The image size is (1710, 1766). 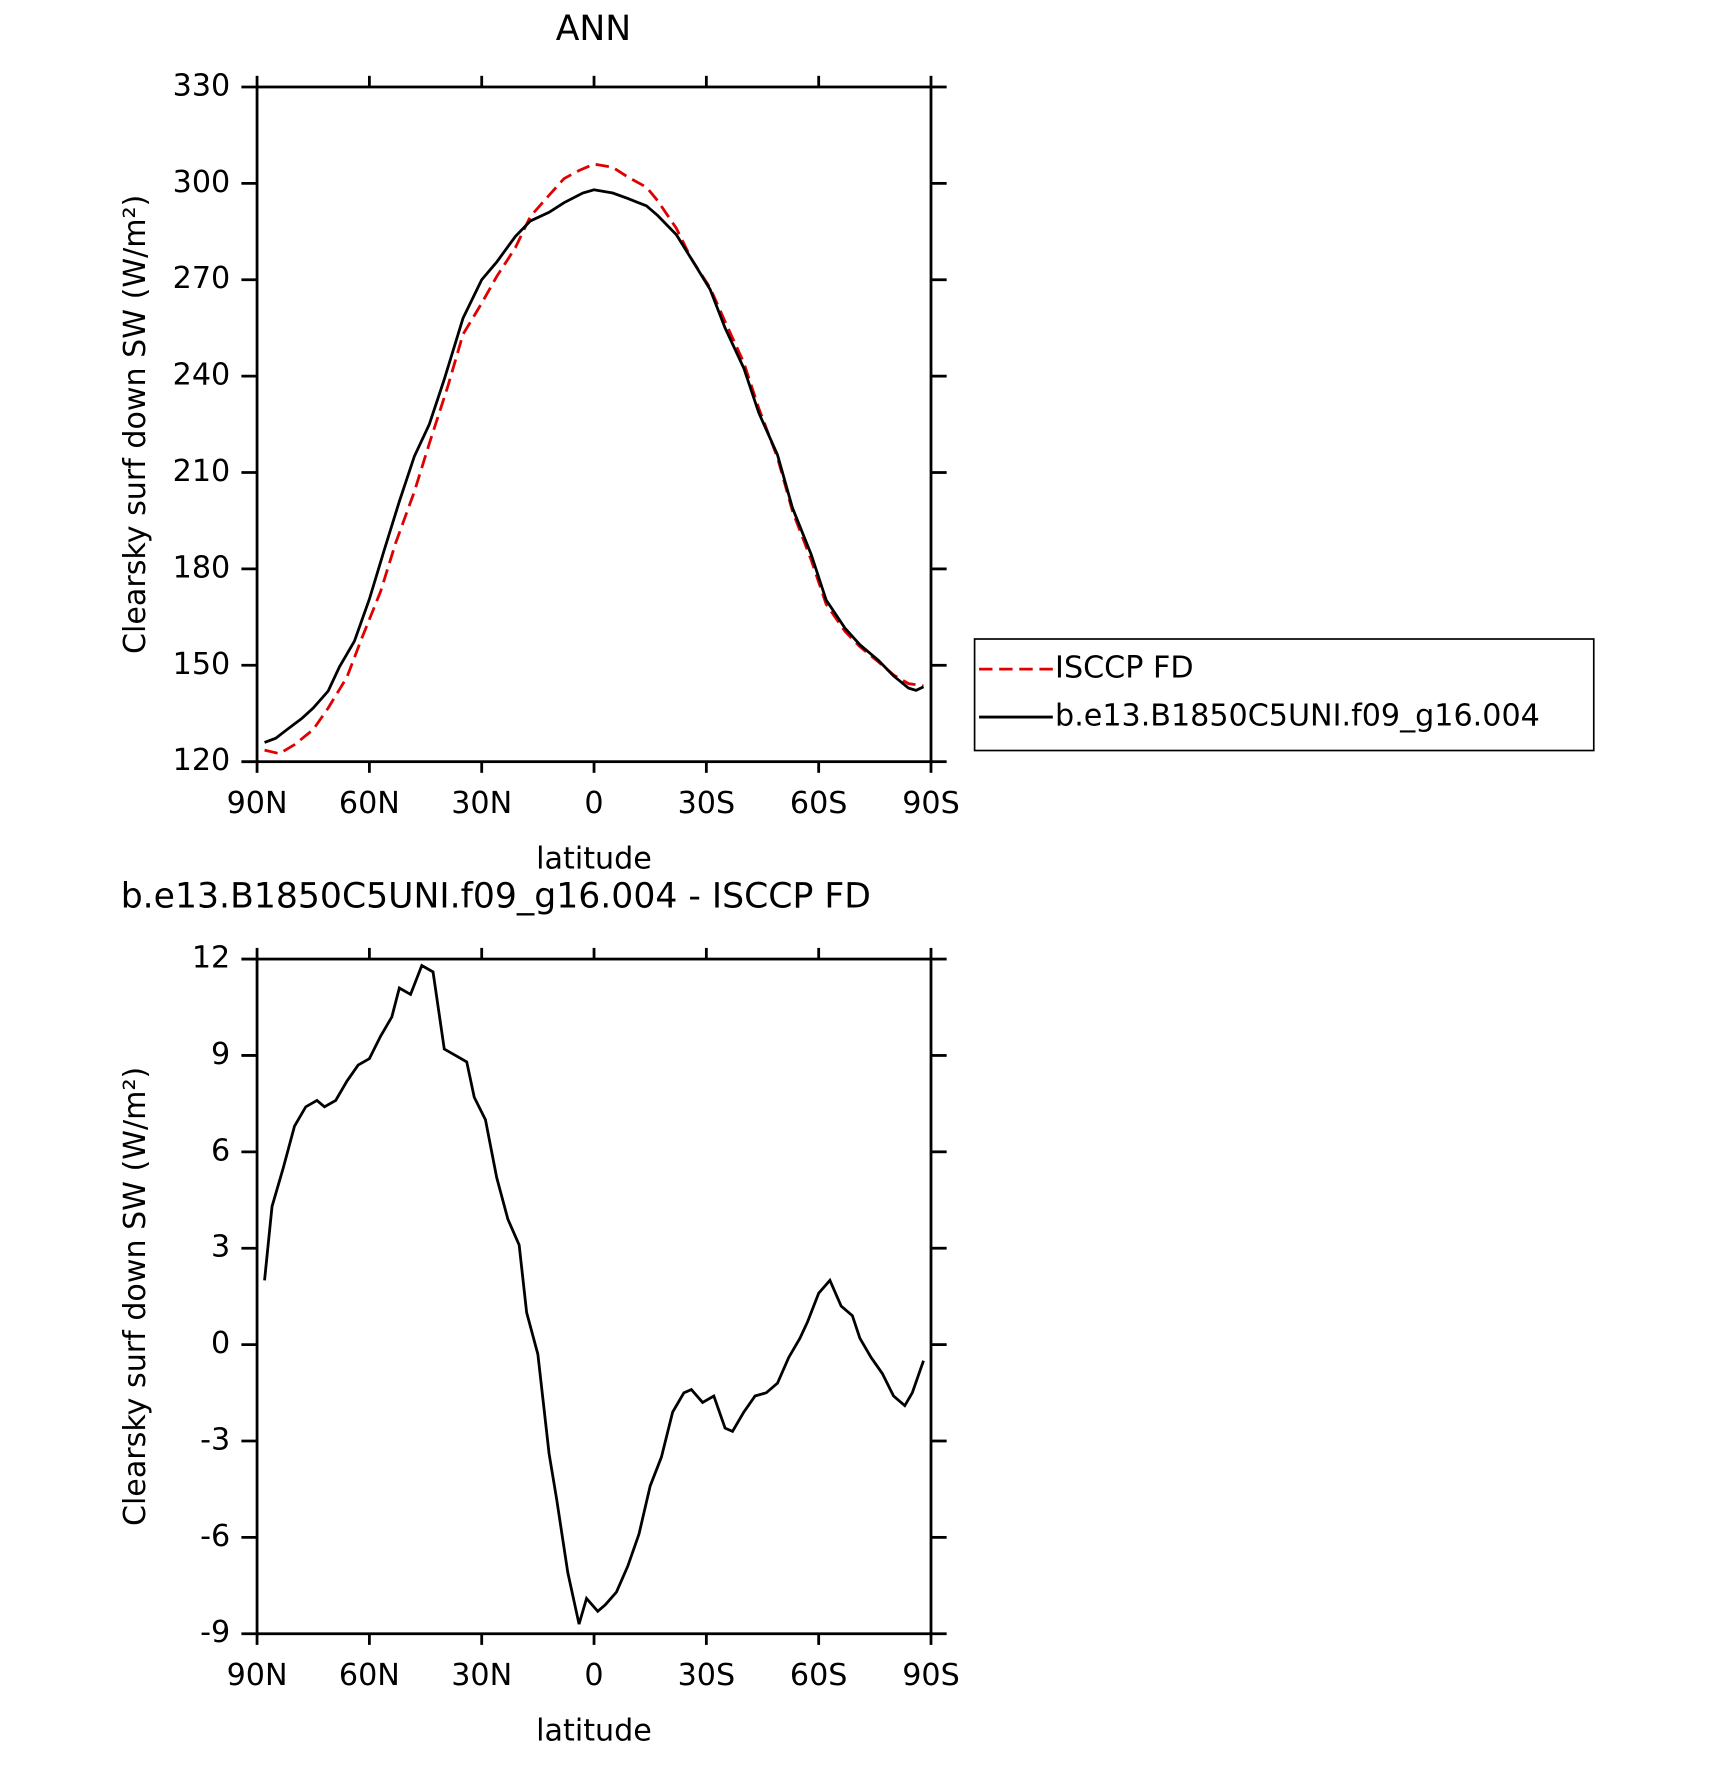 I want to click on y-tick-label: 120, so click(x=202, y=760).